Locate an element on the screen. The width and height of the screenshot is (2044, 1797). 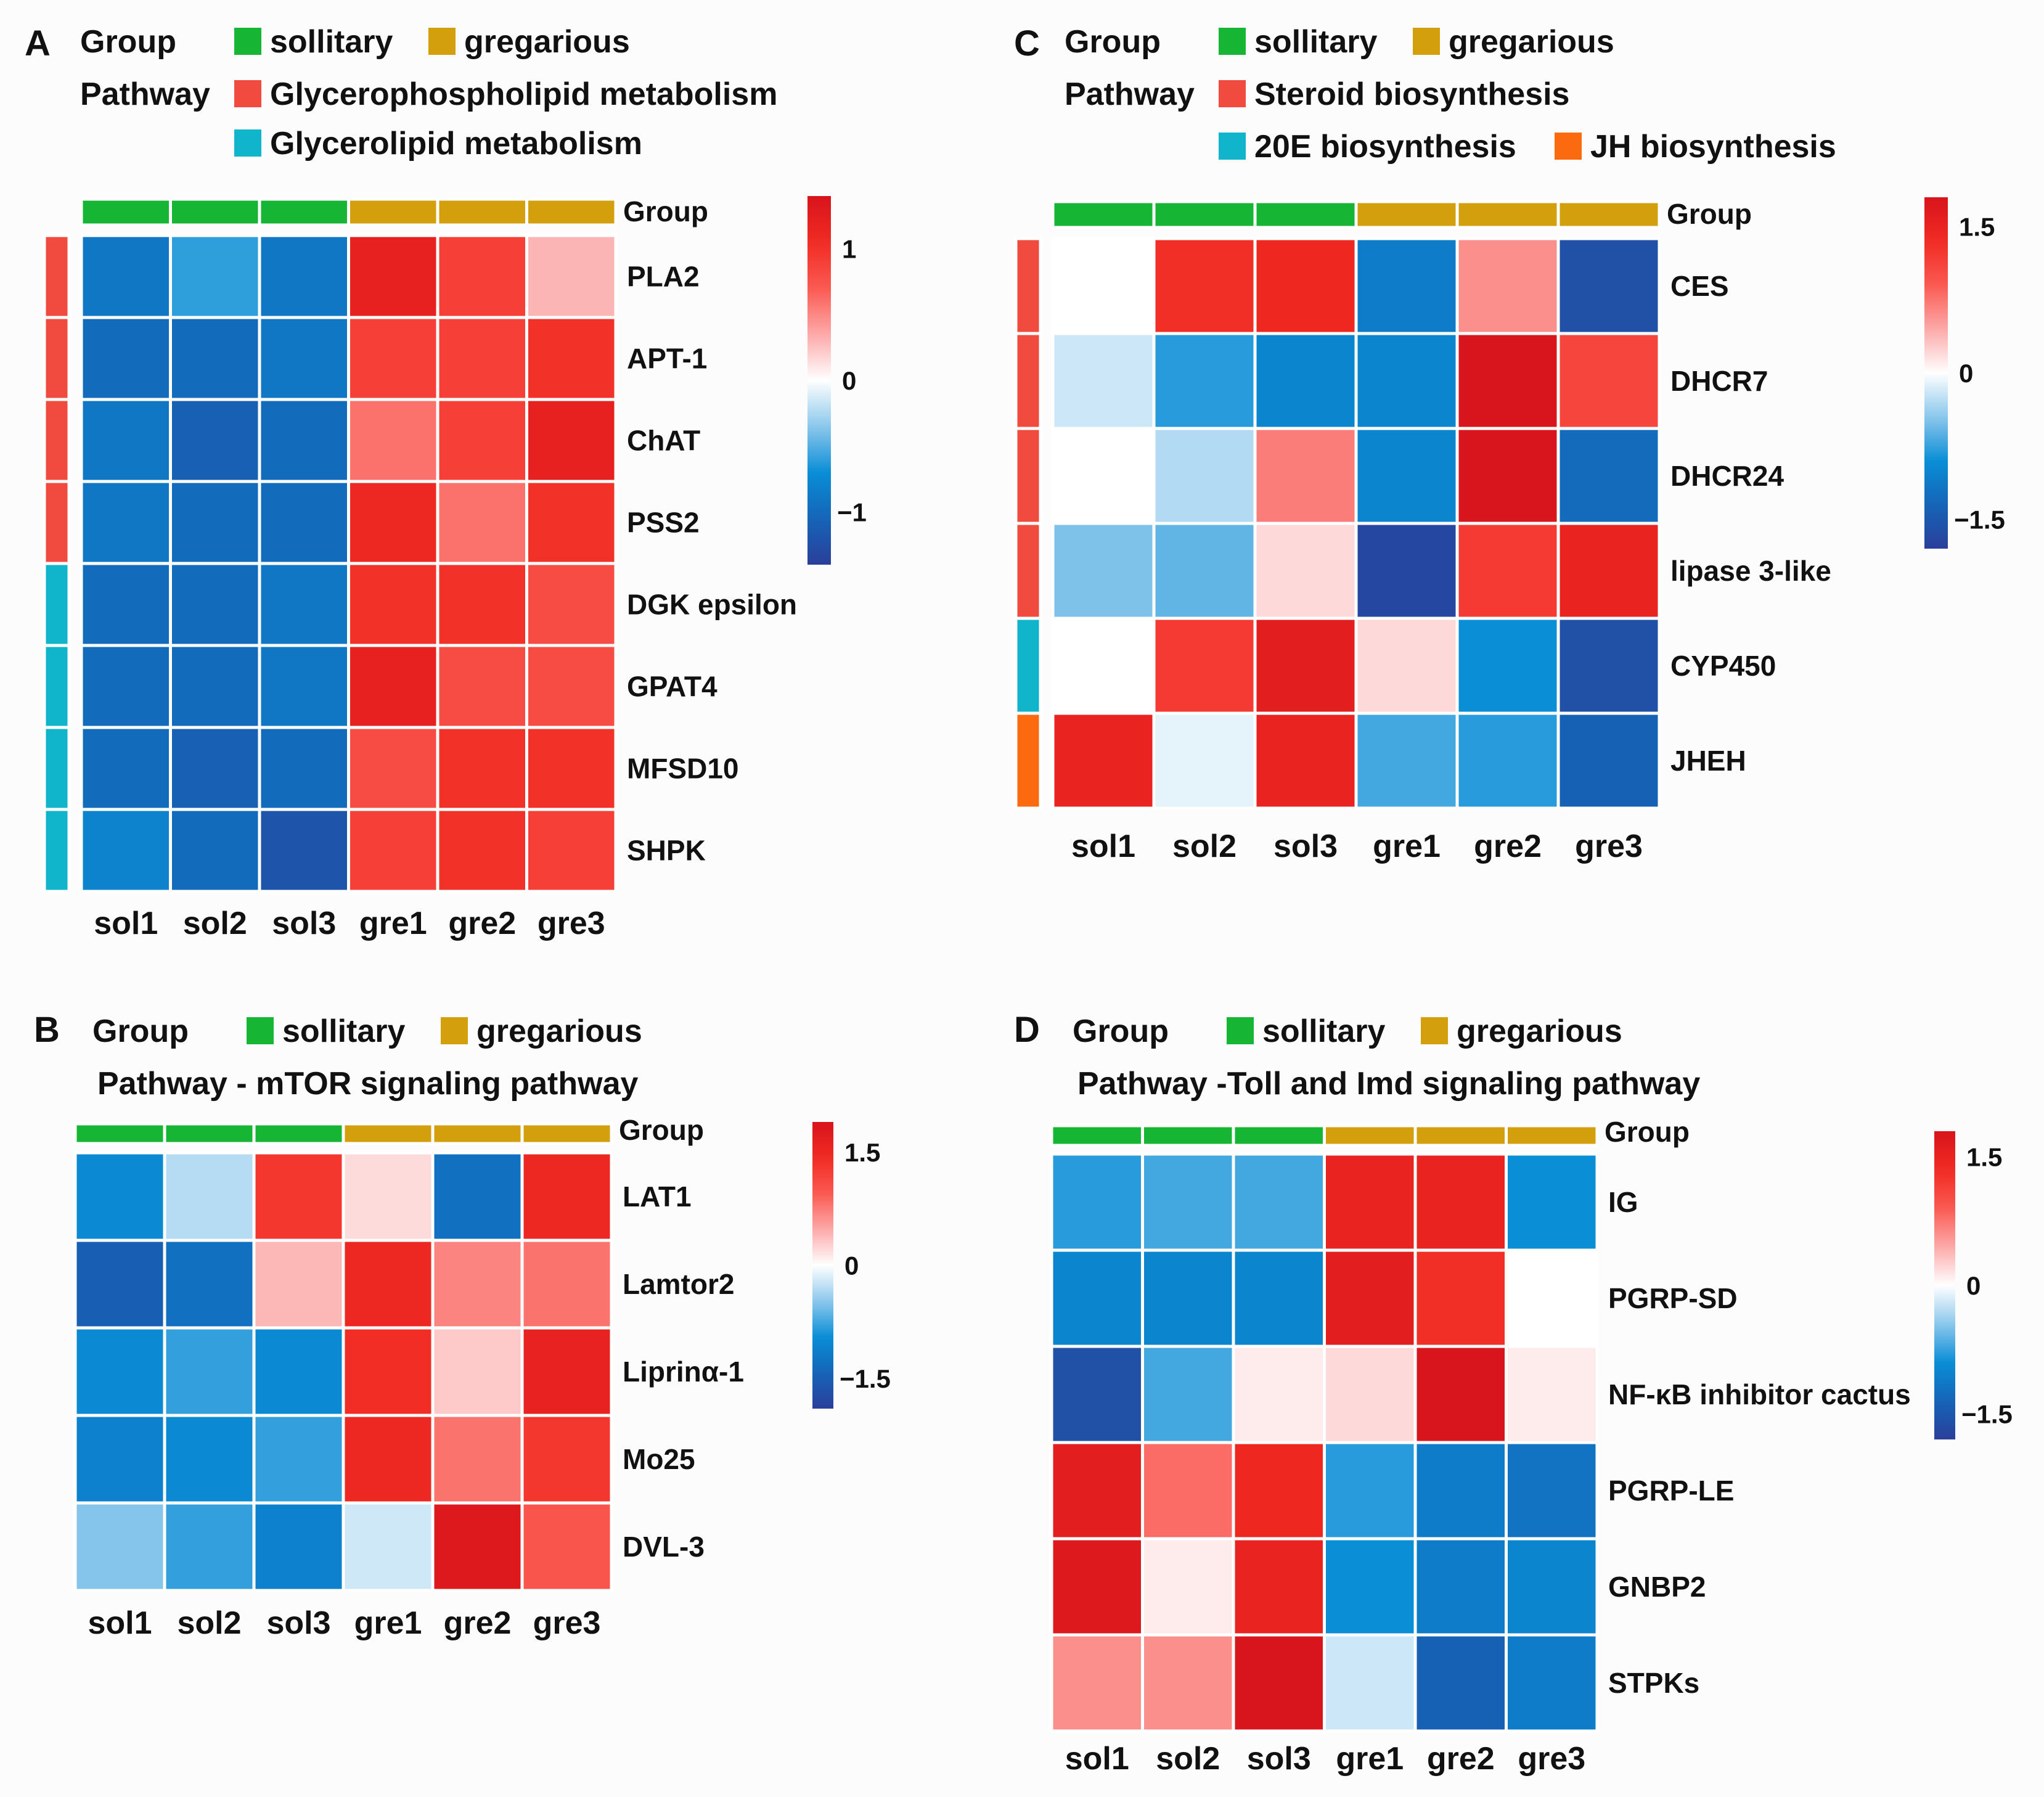
pathway-legend-label: Glycerolipid metabolism is located at coordinates (456, 144).